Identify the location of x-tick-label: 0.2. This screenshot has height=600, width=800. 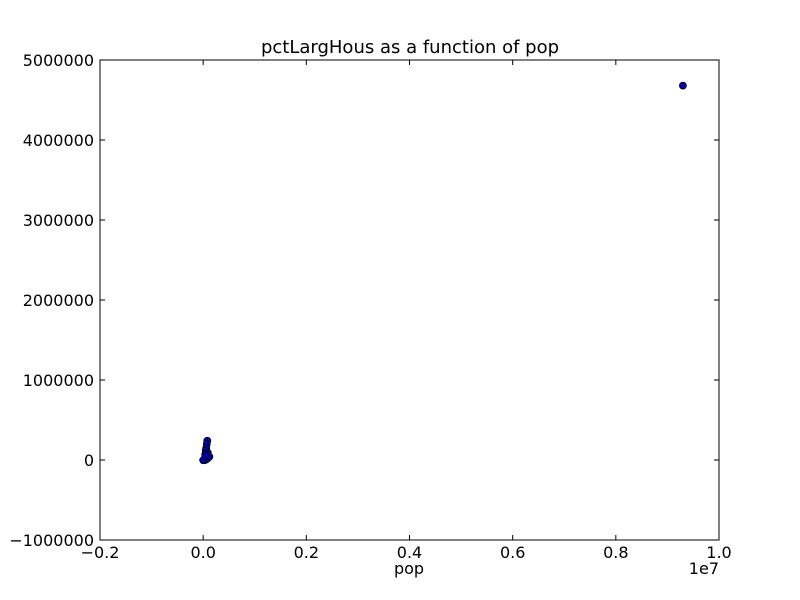
(306, 552).